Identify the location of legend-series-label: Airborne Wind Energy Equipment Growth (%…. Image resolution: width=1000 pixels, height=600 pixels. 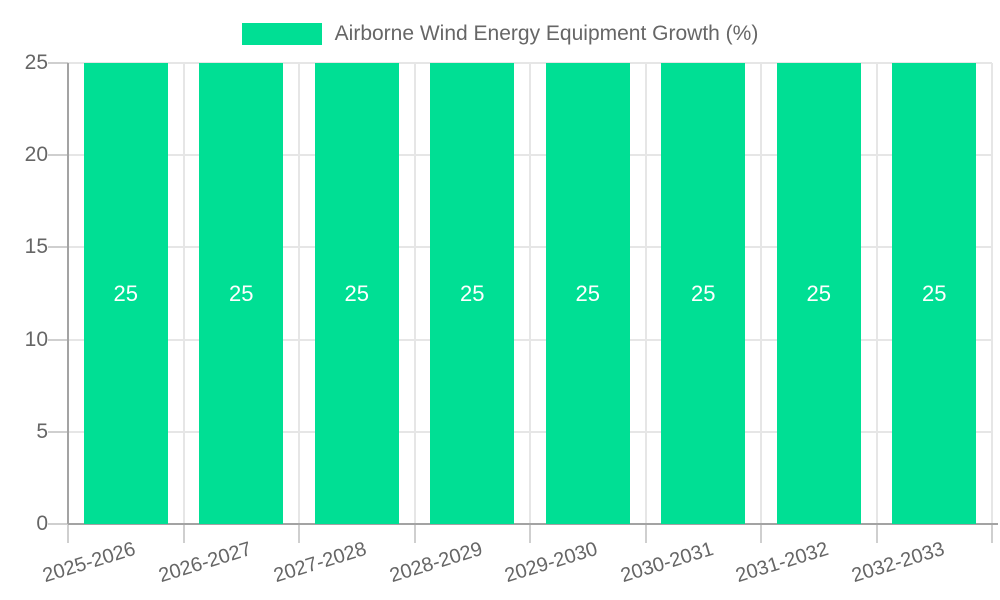
(546, 33).